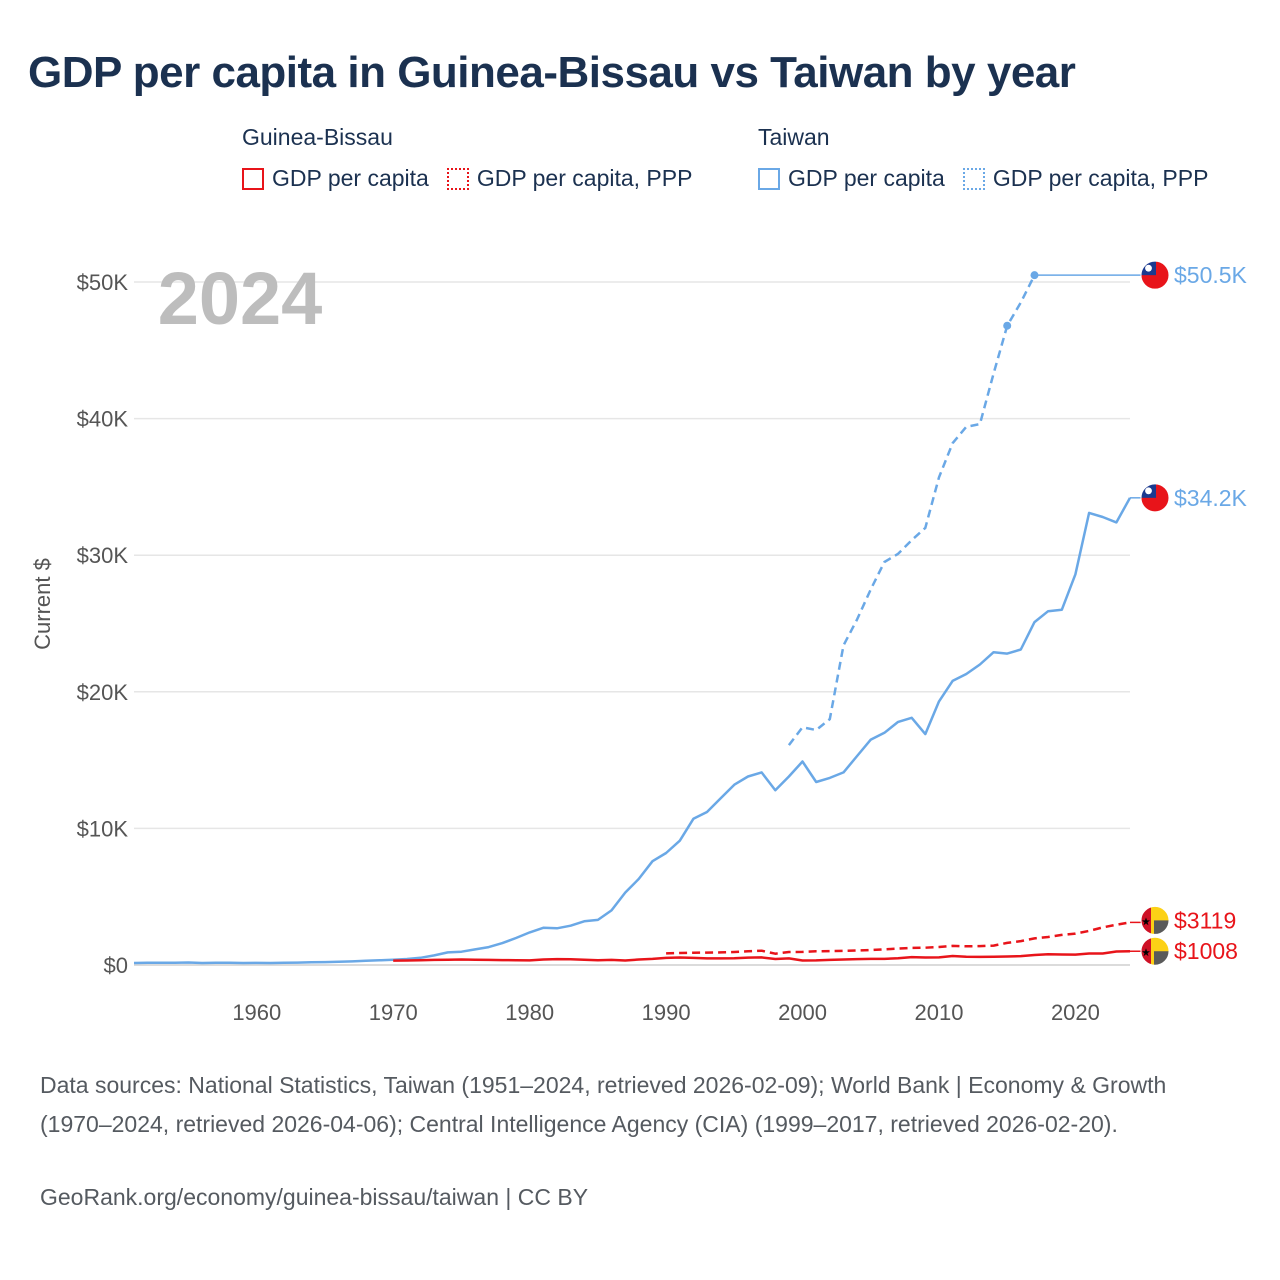 This screenshot has width=1280, height=1280. Describe the element at coordinates (529, 1012) in the screenshot. I see `x-tick-label: 1980` at that location.